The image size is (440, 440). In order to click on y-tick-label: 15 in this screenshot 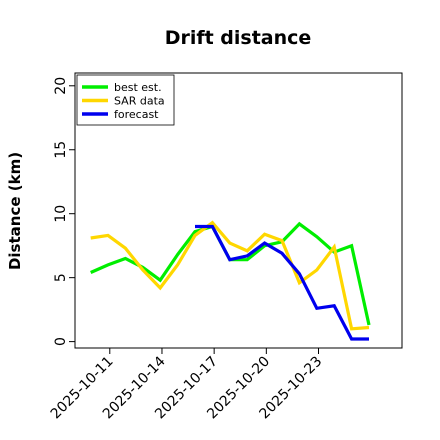, I will do `click(61, 150)`.